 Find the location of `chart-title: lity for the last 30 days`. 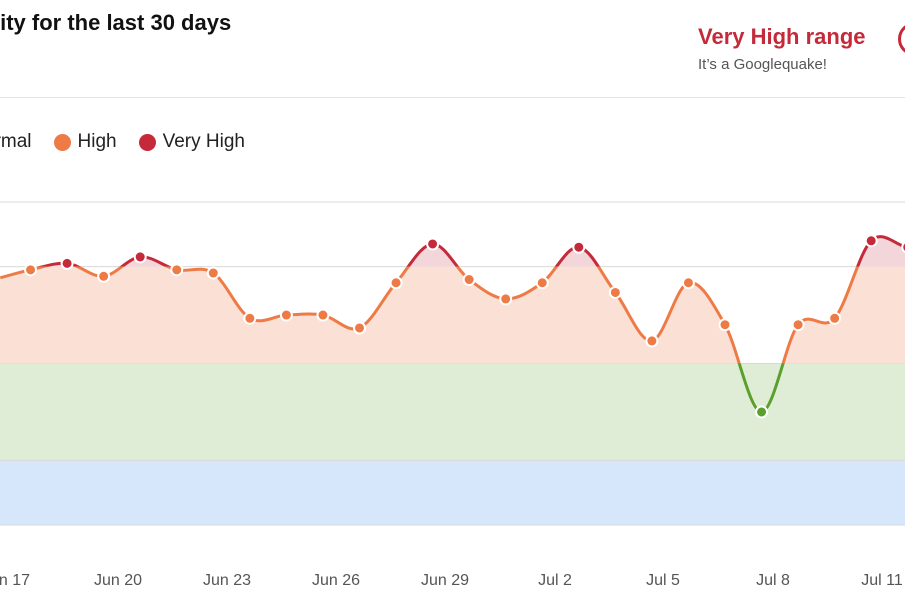

chart-title: lity for the last 30 days is located at coordinates (116, 22).